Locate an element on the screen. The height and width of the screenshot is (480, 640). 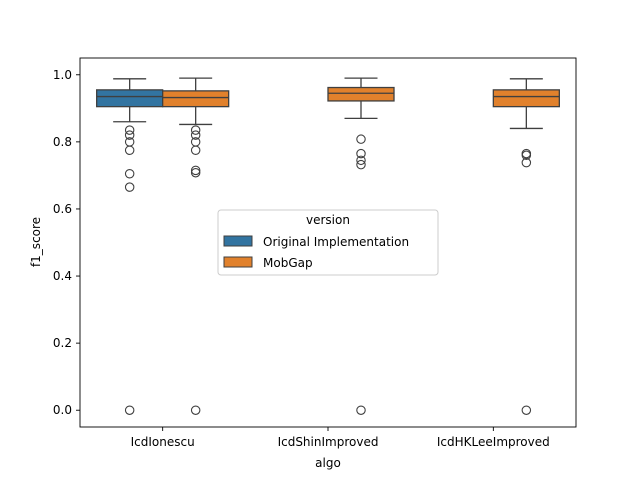
legend-frame is located at coordinates (328, 242).